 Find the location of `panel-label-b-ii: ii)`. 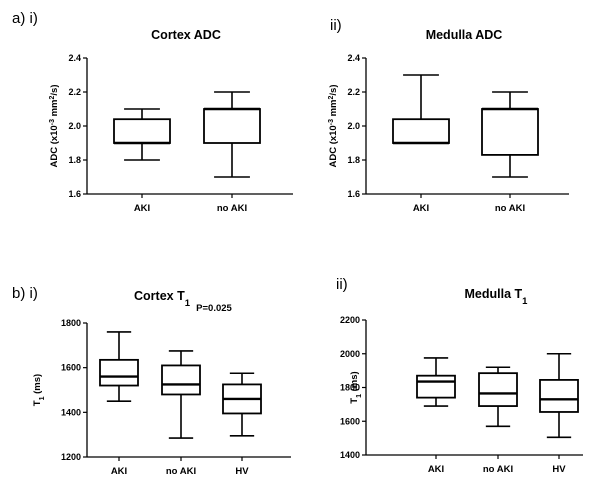

panel-label-b-ii: ii) is located at coordinates (342, 284).